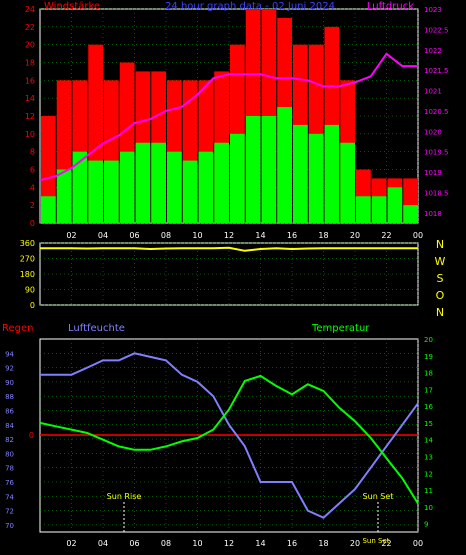  I want to click on humidity-tick-label: 90, so click(9, 383).